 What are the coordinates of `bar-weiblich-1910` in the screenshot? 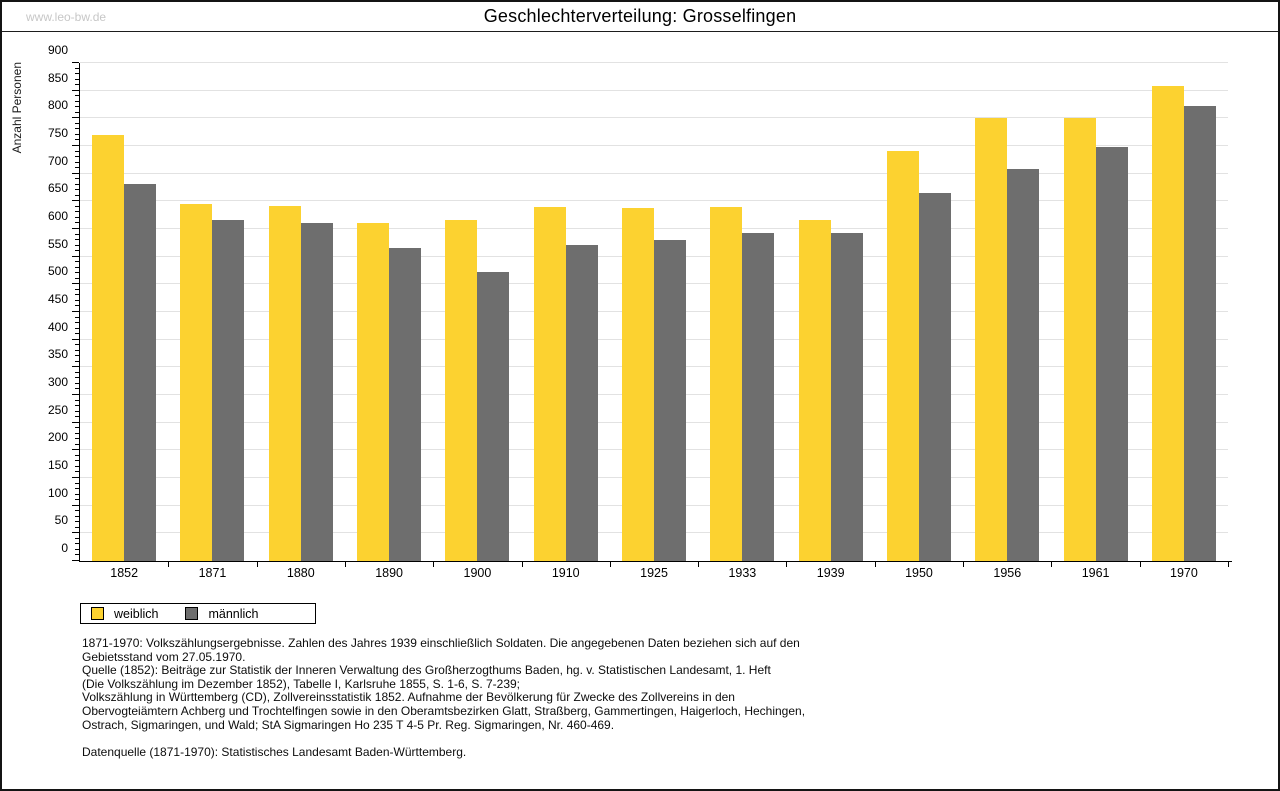 It's located at (549, 383).